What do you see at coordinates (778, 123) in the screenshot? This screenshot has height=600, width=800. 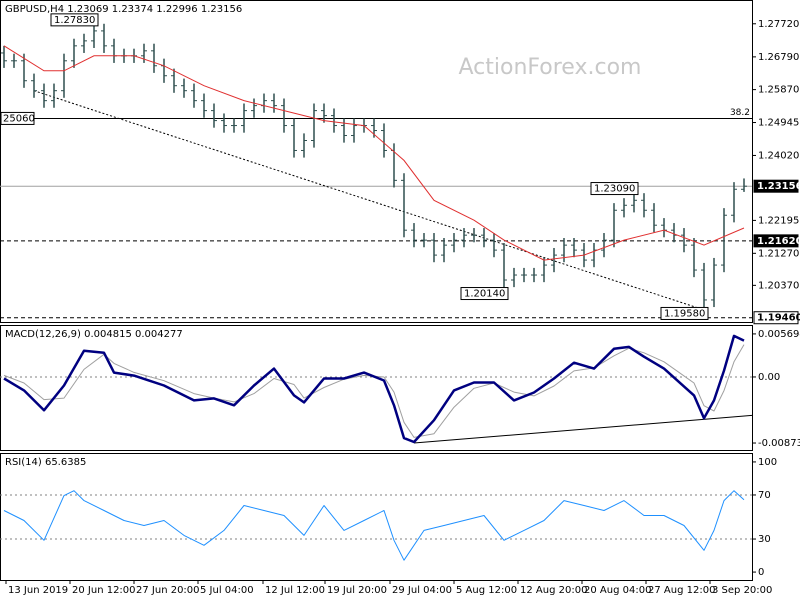 I see `y-tick-label: 1.24945` at bounding box center [778, 123].